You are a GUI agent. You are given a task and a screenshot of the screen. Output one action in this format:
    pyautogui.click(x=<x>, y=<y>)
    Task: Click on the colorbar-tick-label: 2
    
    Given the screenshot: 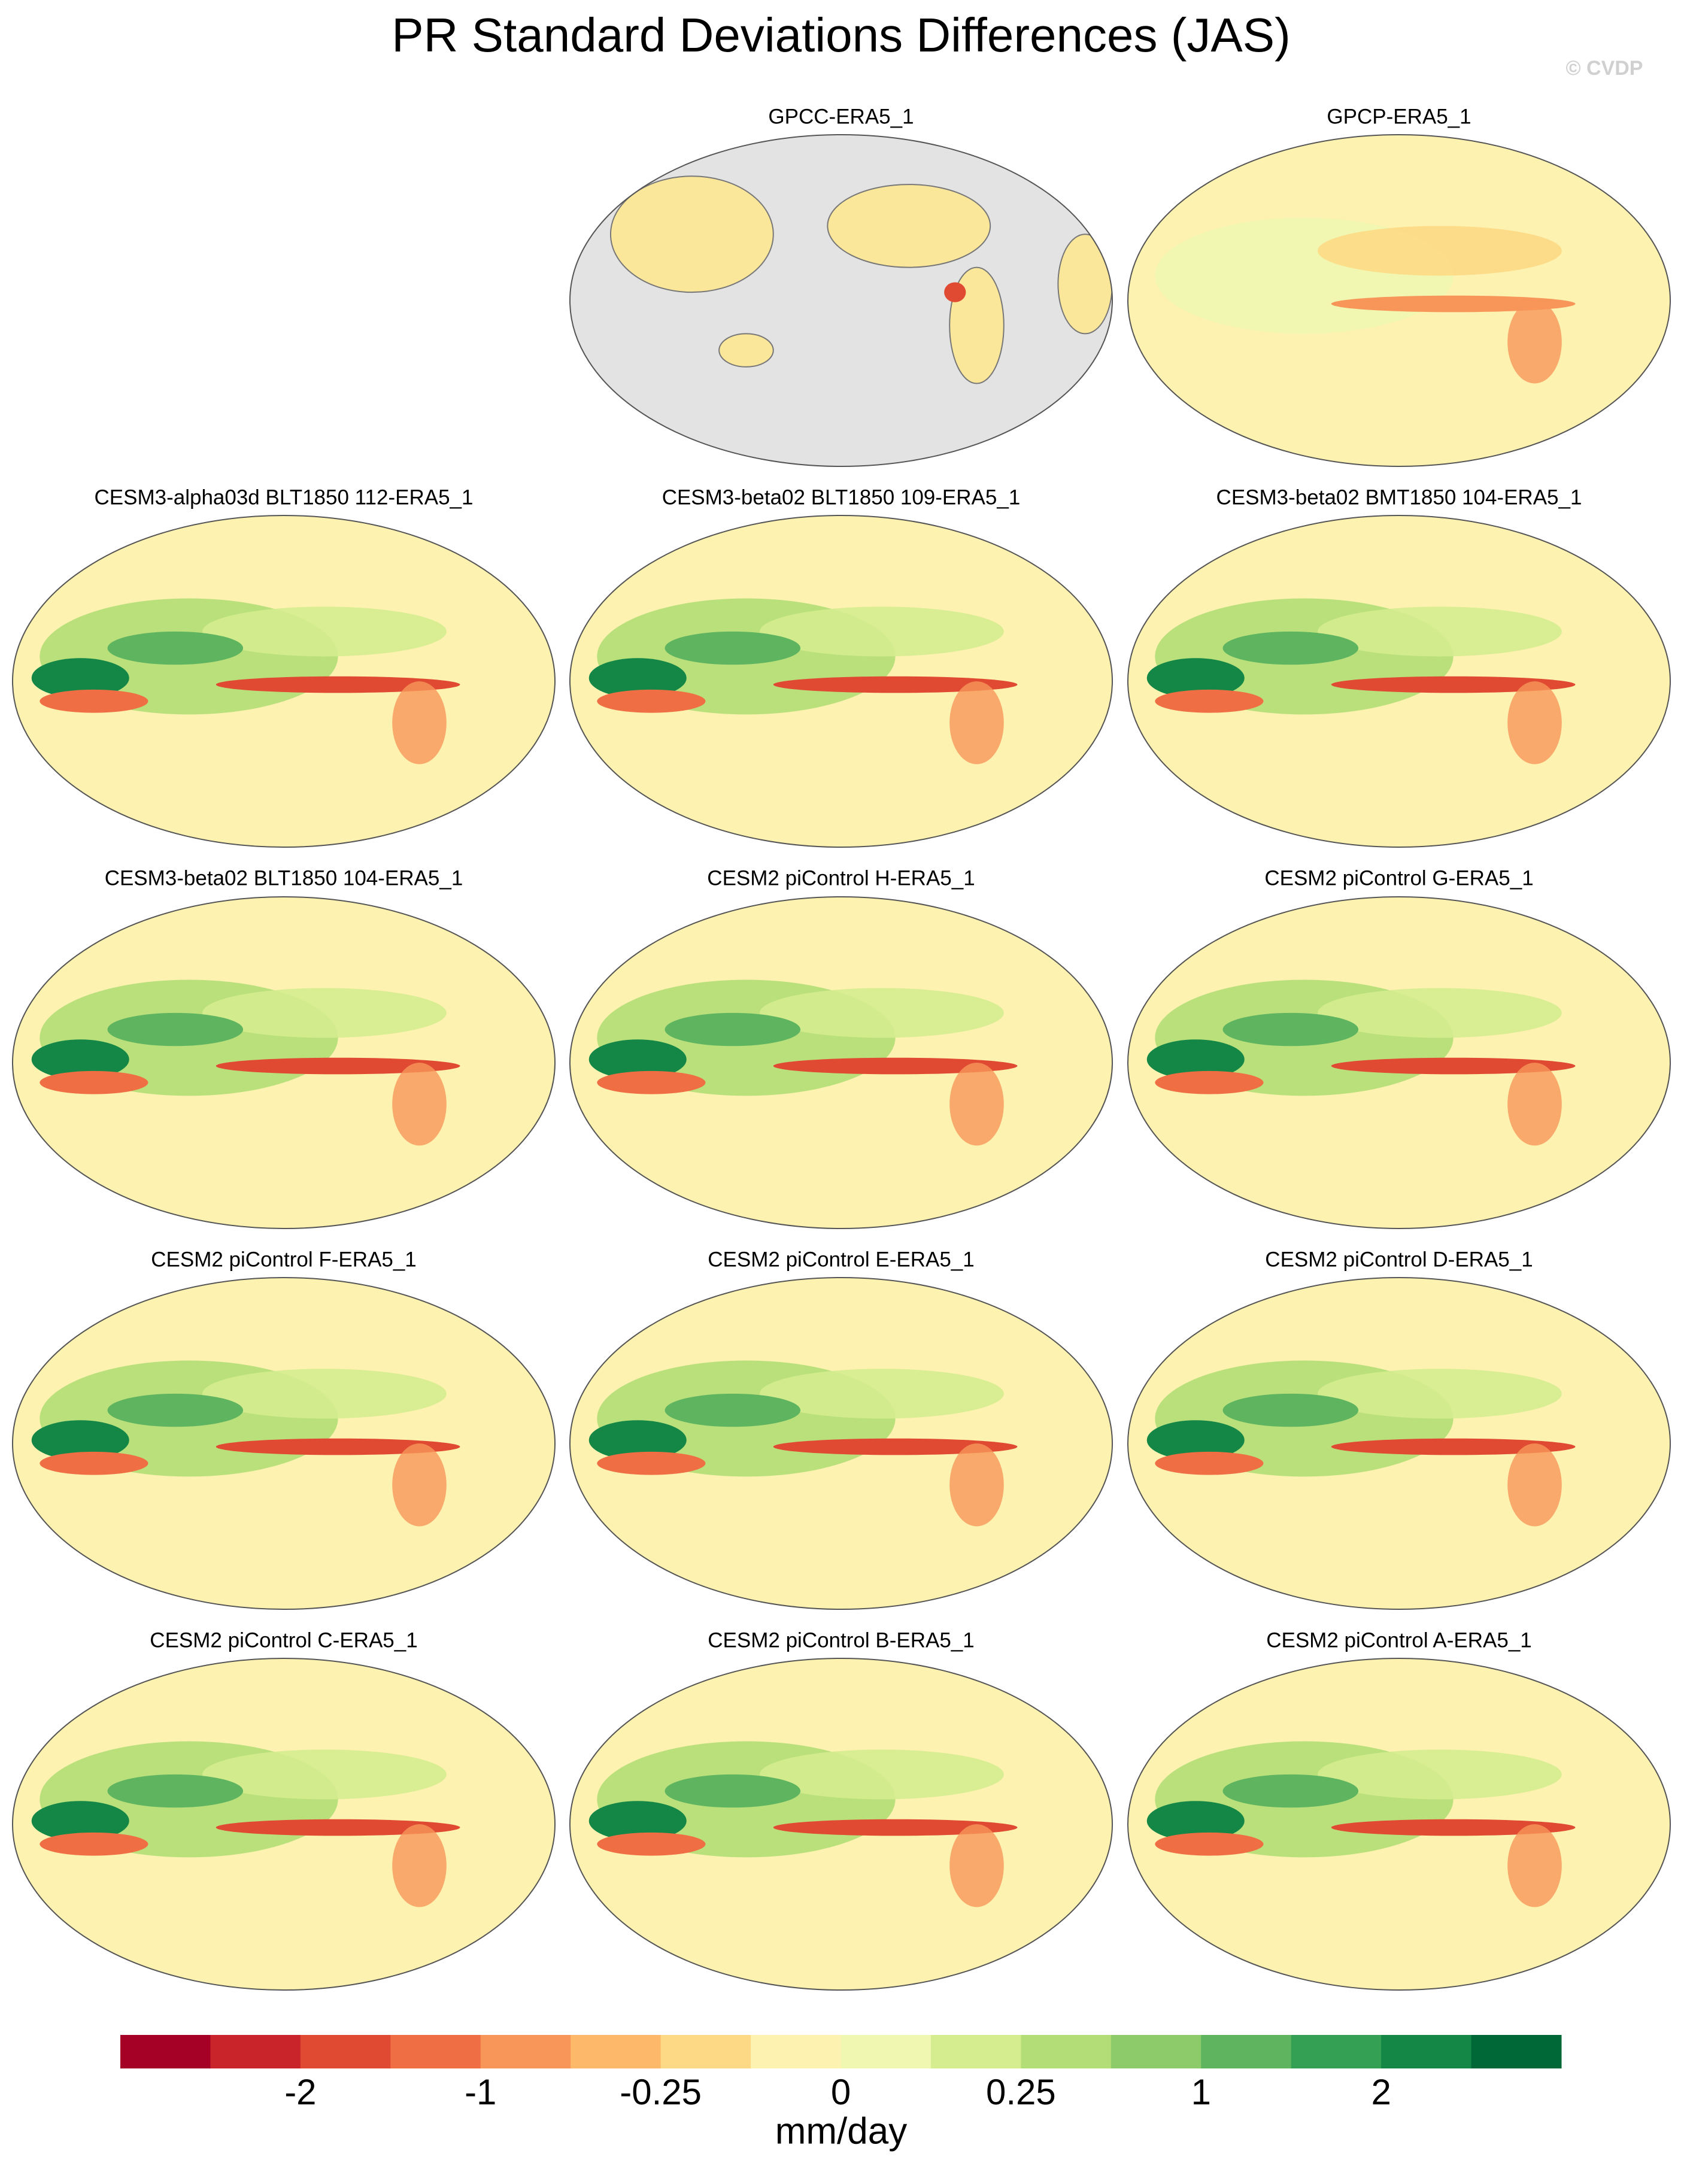 What is the action you would take?
    pyautogui.click(x=1381, y=2092)
    